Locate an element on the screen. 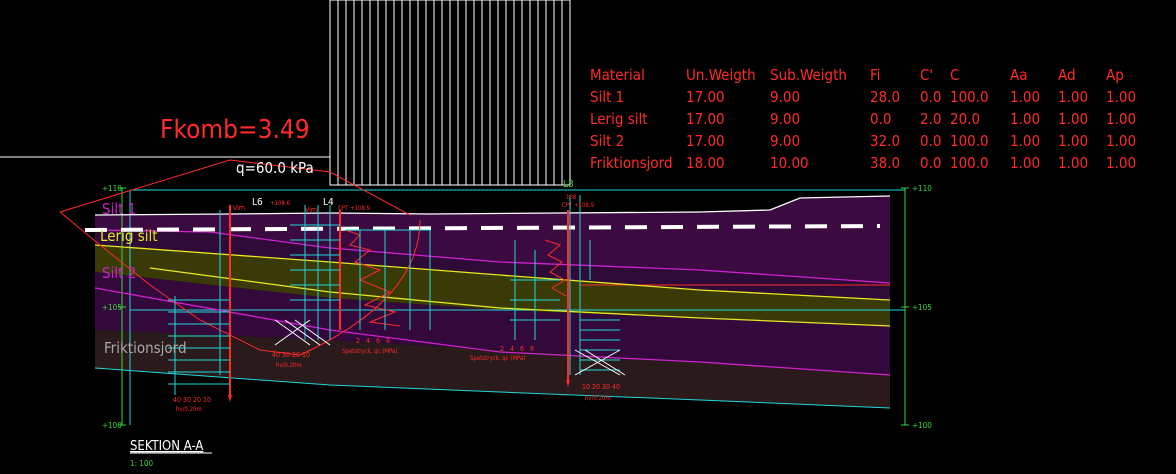 The width and height of the screenshot is (1176, 474). layer-label-silt2: Silt 2 is located at coordinates (119, 273).